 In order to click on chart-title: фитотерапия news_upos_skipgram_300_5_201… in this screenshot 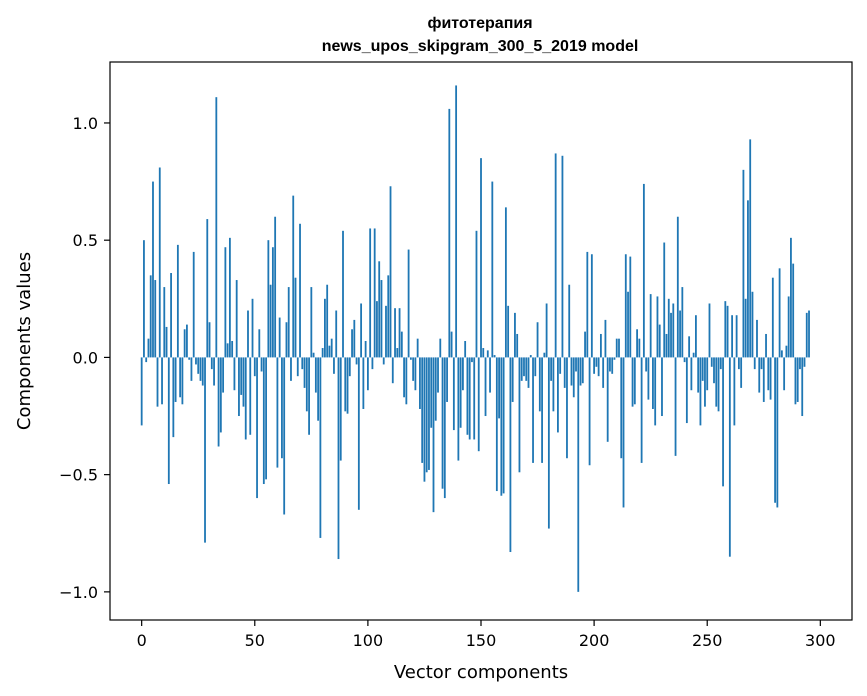, I will do `click(480, 35)`.